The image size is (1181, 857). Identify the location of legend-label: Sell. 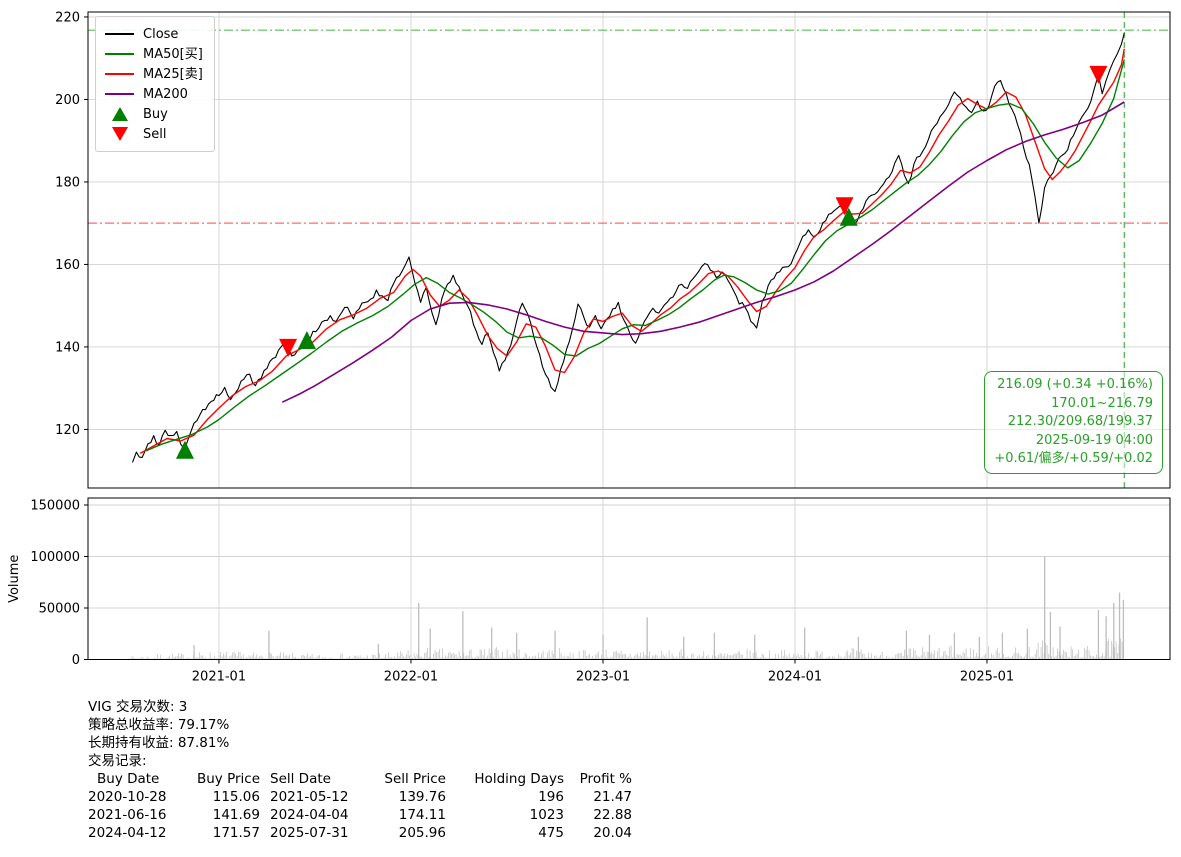
(155, 134).